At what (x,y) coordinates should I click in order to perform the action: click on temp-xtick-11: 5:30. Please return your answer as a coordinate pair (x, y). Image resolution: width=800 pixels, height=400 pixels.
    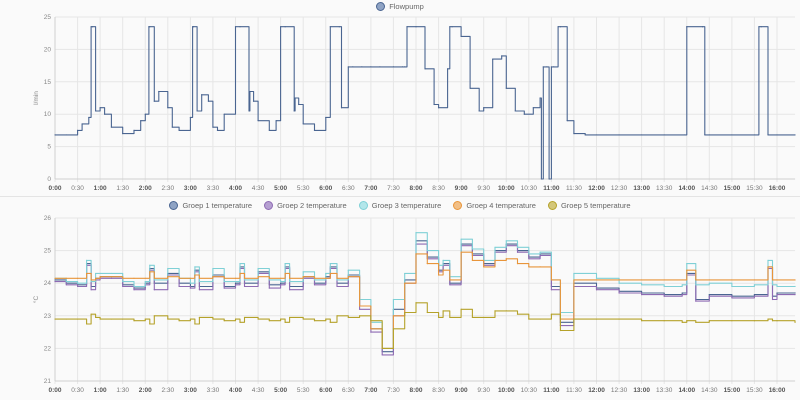
    Looking at the image, I should click on (303, 390).